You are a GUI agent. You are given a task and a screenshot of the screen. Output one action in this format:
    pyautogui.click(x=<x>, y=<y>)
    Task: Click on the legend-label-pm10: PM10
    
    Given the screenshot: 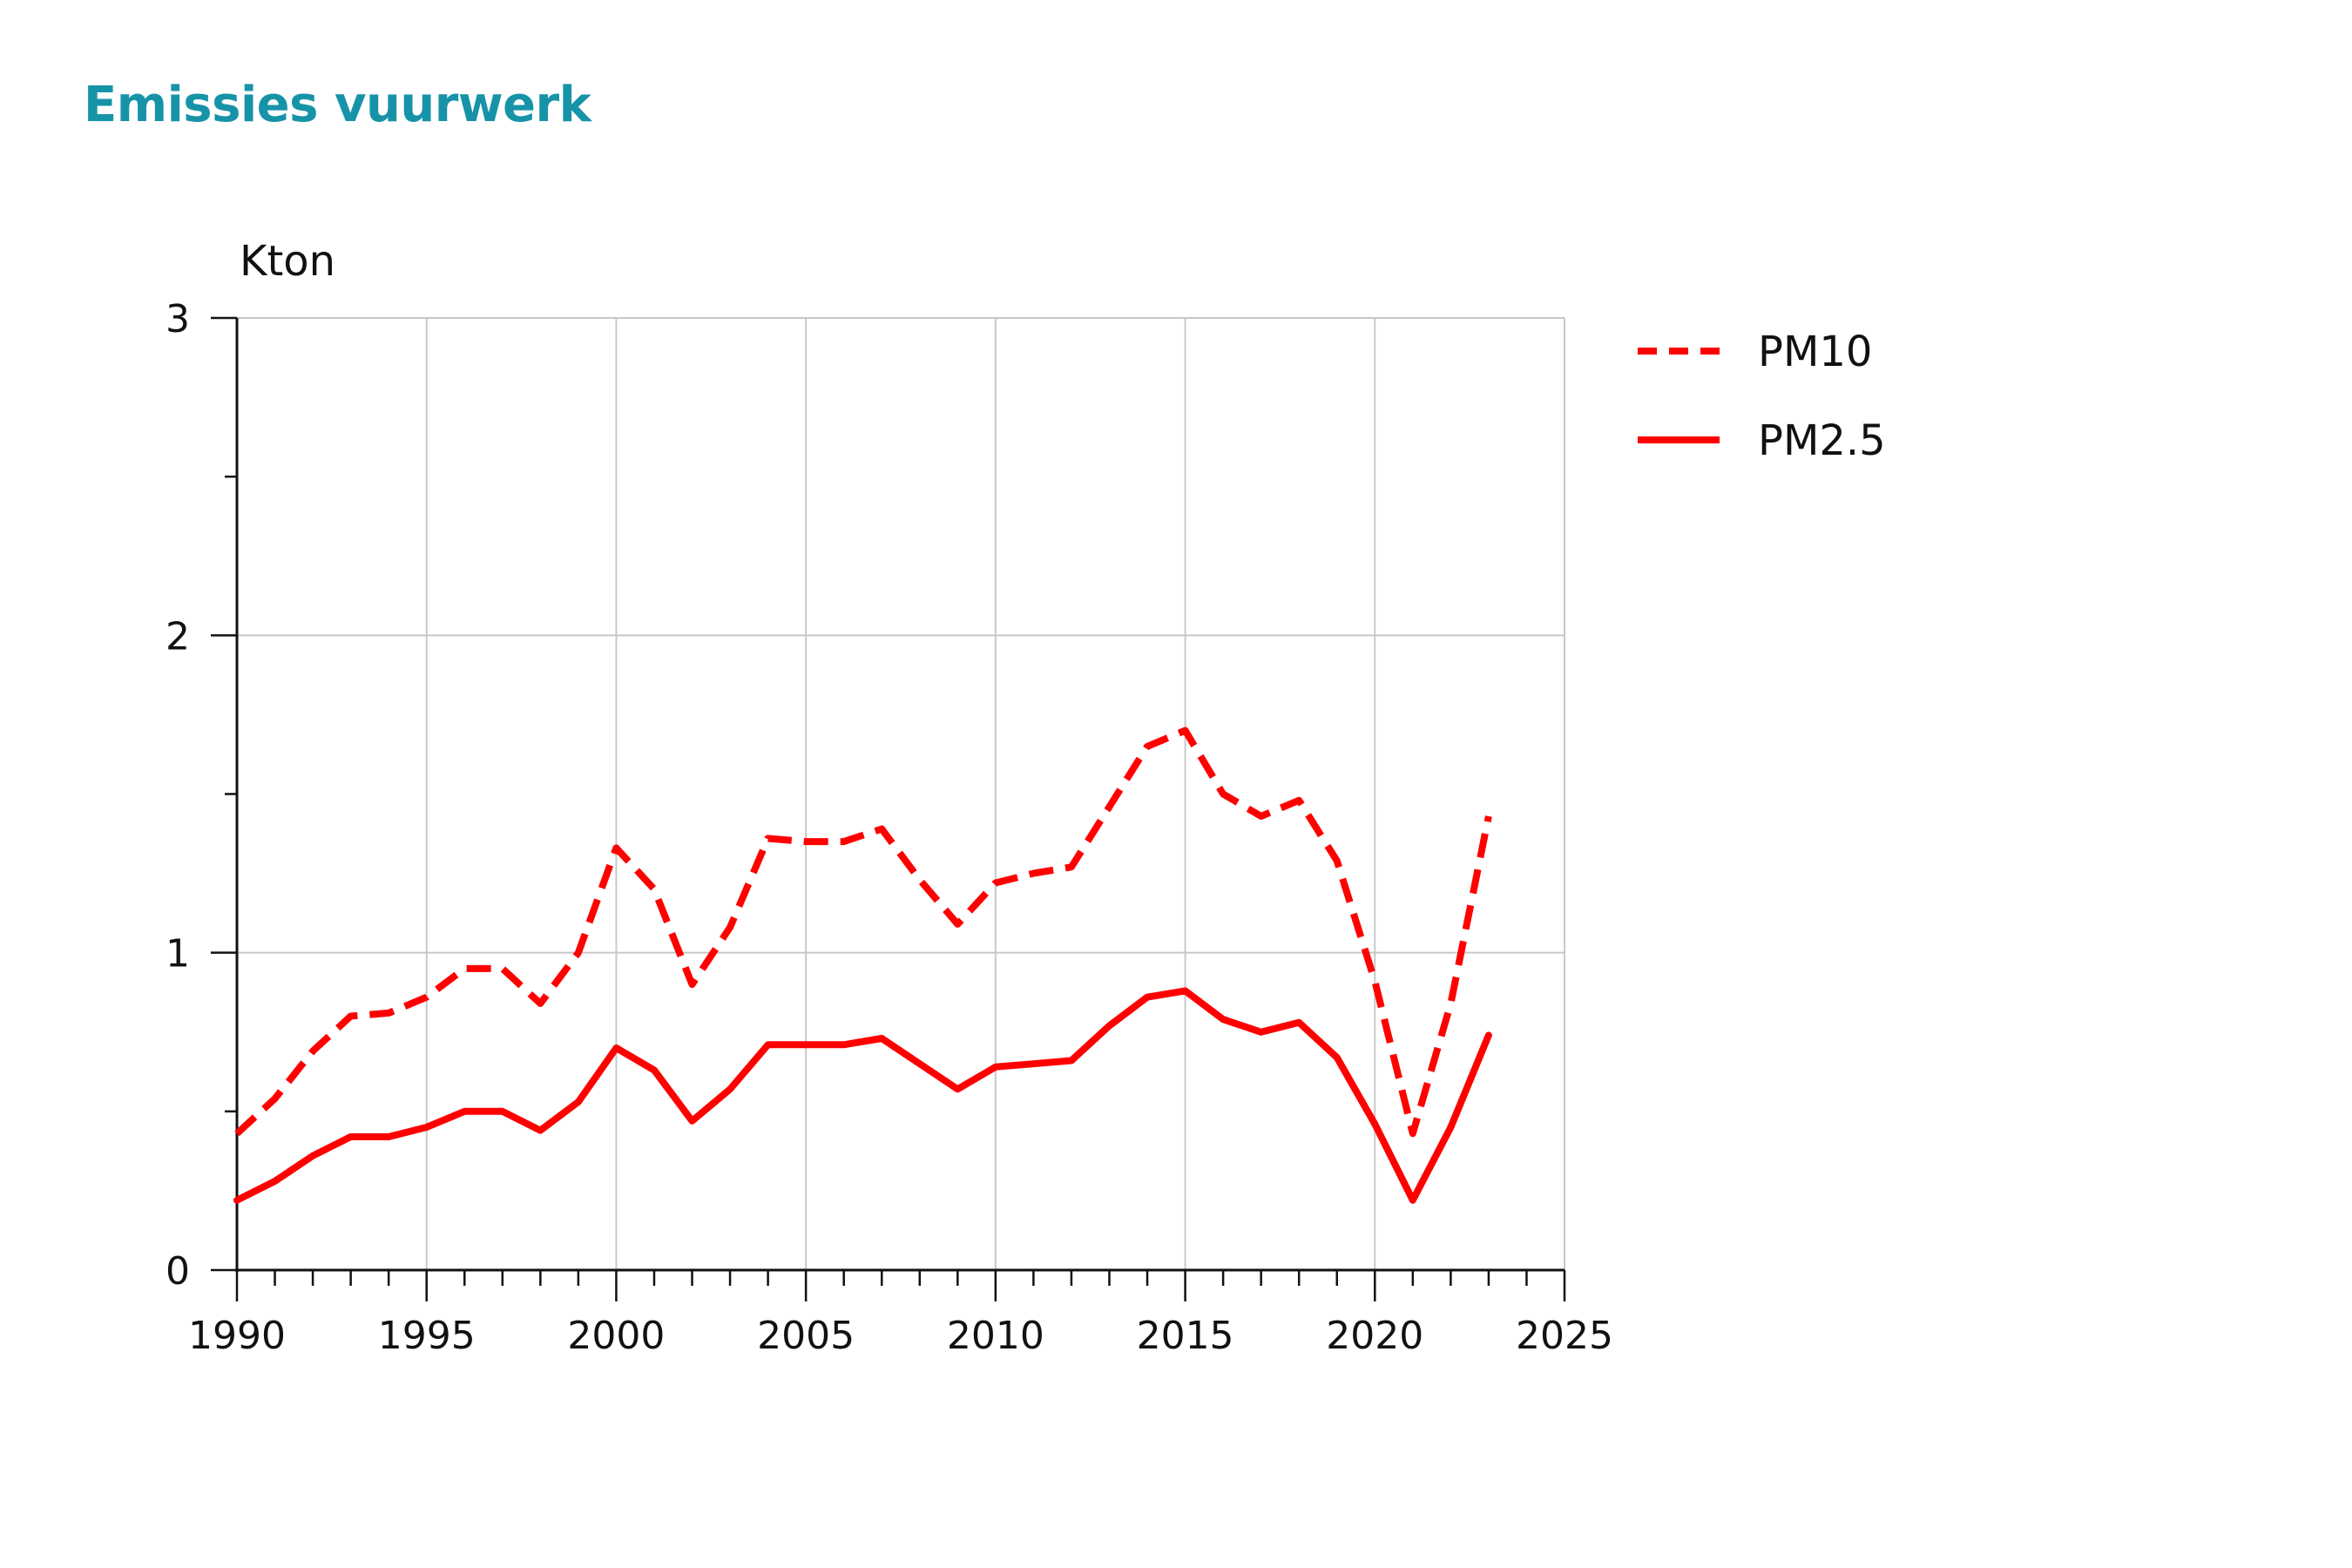 What is the action you would take?
    pyautogui.click(x=1815, y=352)
    